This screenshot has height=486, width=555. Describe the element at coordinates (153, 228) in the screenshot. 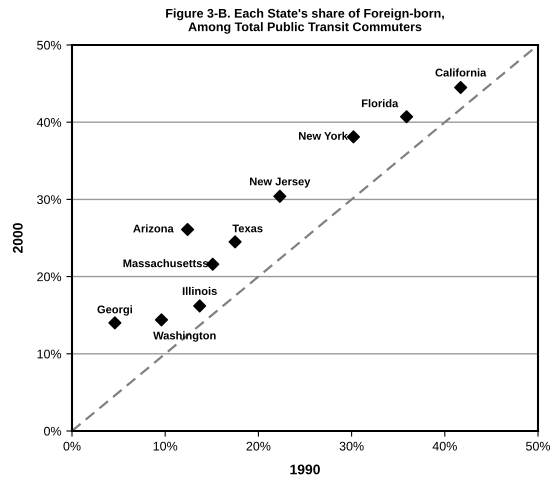

I see `annotation: Arizona` at that location.